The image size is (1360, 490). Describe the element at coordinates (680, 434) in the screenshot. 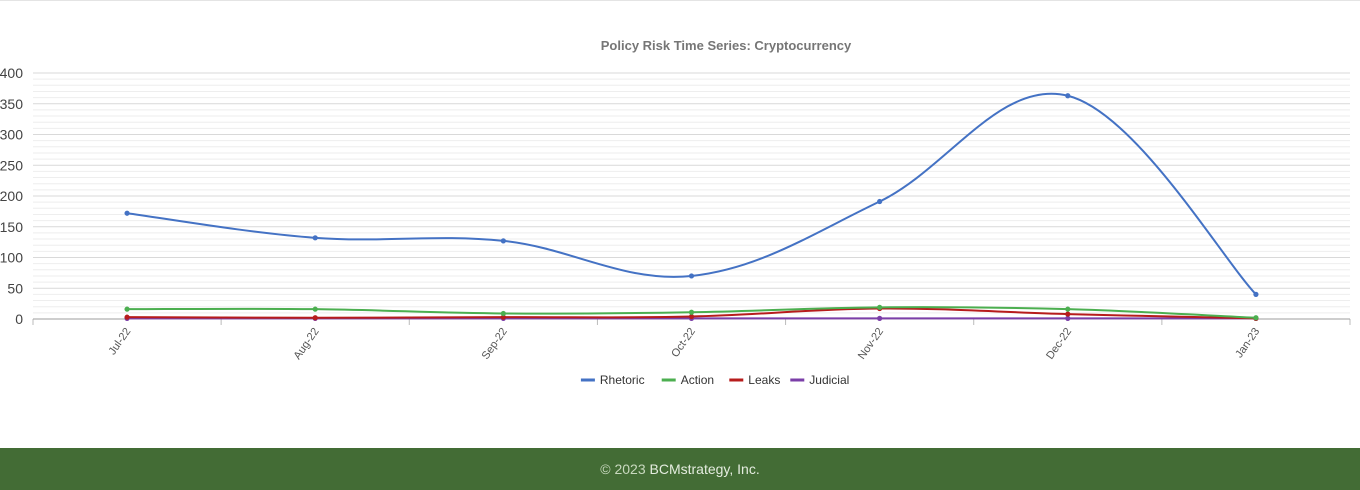

I see `card-spacer` at that location.